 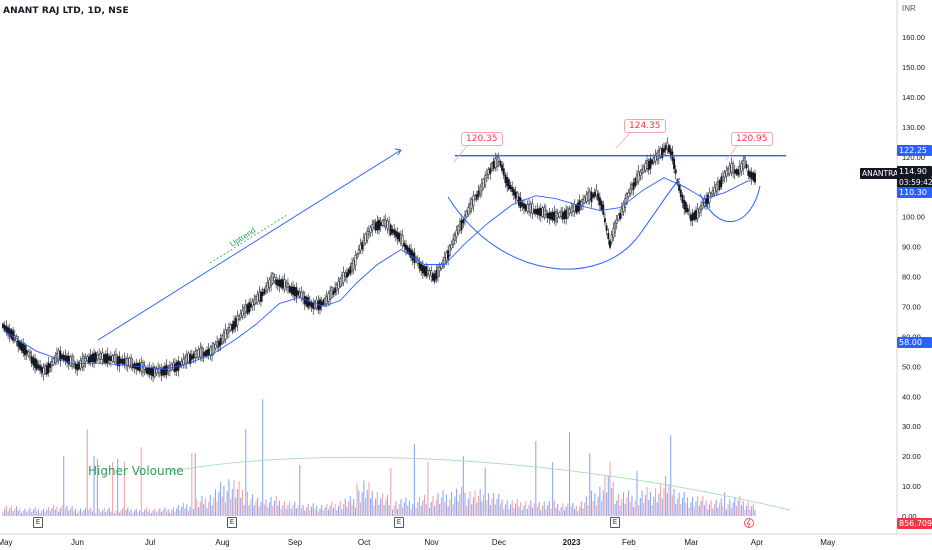 I want to click on earnings-marker-3: E, so click(x=399, y=522).